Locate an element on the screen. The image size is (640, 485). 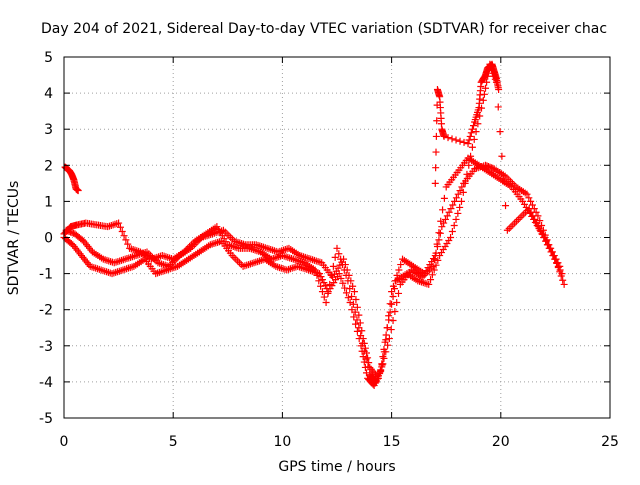
y-tick-label: 3 is located at coordinates (48, 130).